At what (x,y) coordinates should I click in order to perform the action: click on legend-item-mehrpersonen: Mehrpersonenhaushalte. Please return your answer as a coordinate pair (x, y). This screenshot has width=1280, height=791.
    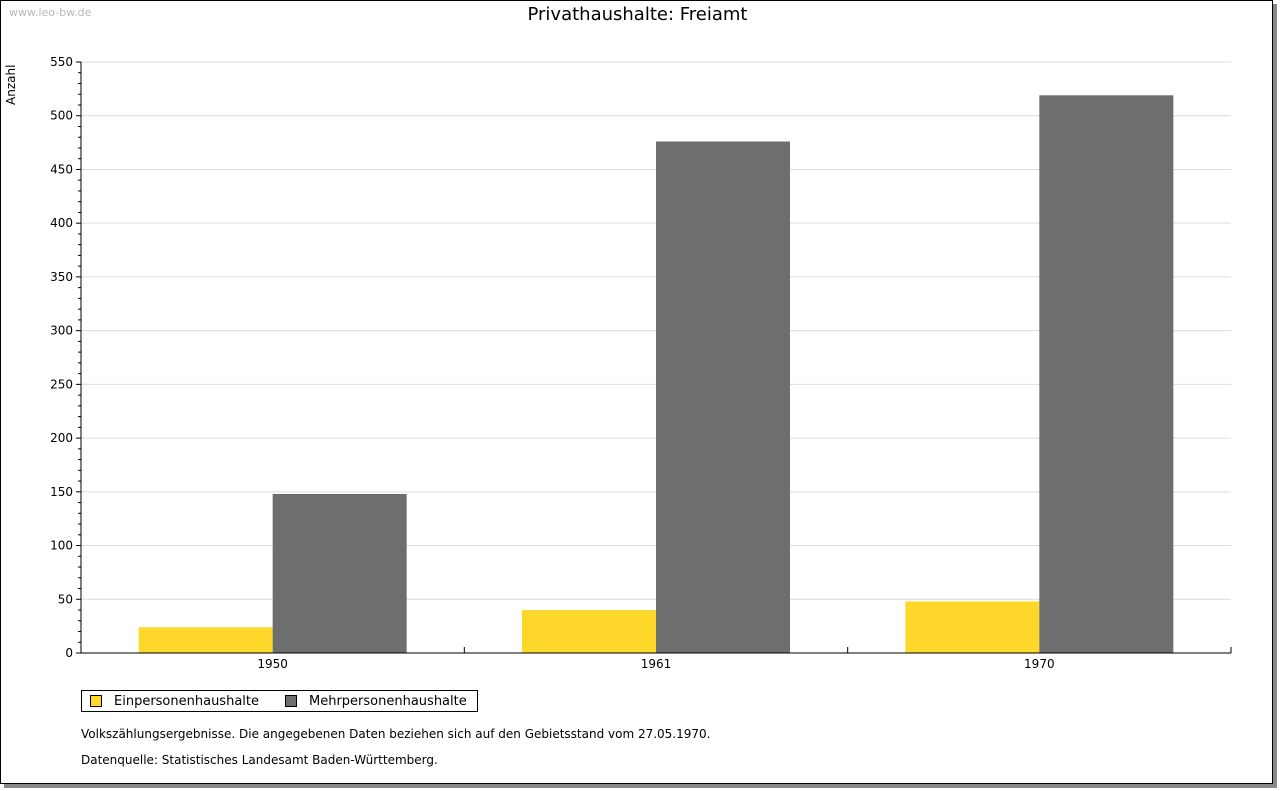
    Looking at the image, I should click on (376, 701).